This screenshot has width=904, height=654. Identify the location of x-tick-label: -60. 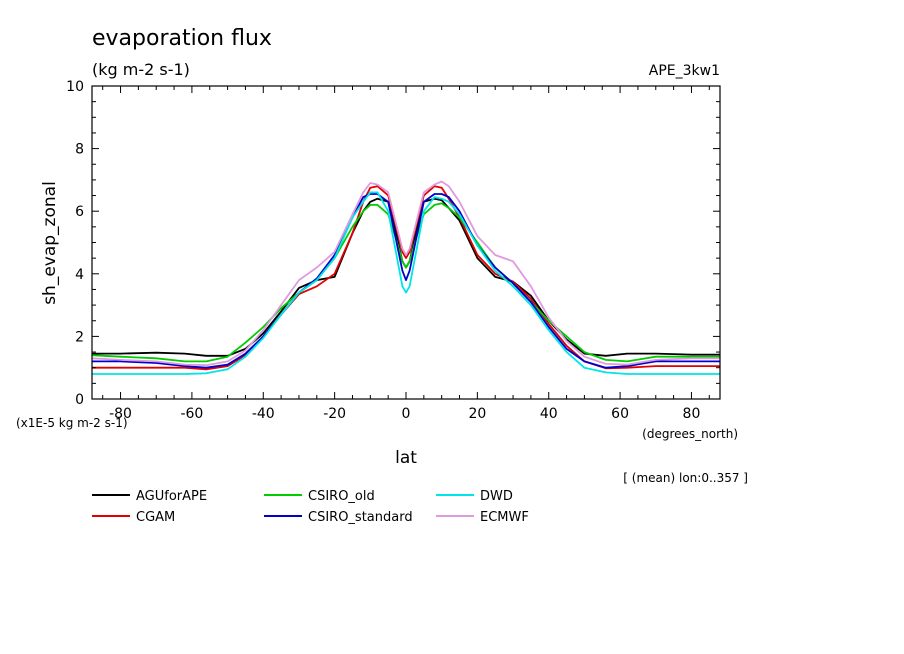
(191, 414).